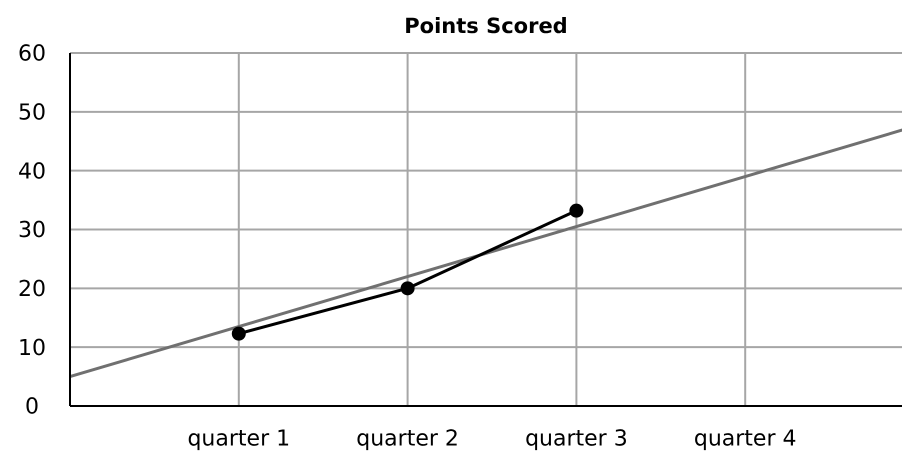  Describe the element at coordinates (576, 438) in the screenshot. I see `x-tick-label: quarter 3` at that location.